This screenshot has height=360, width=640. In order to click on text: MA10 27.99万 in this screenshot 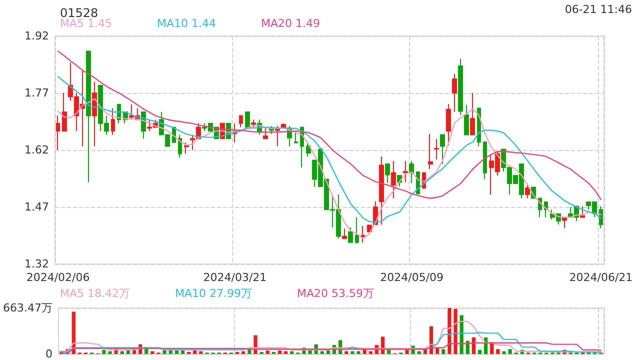, I will do `click(213, 293)`.